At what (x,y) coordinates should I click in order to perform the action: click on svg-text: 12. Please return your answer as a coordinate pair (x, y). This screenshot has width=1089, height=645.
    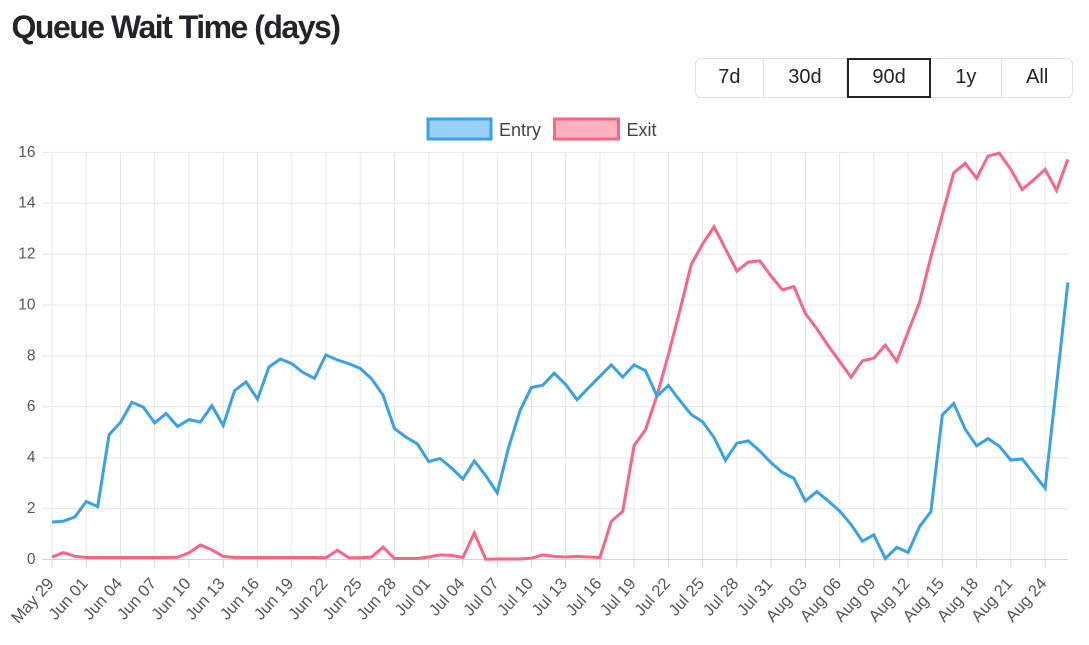
    Looking at the image, I should click on (26, 254).